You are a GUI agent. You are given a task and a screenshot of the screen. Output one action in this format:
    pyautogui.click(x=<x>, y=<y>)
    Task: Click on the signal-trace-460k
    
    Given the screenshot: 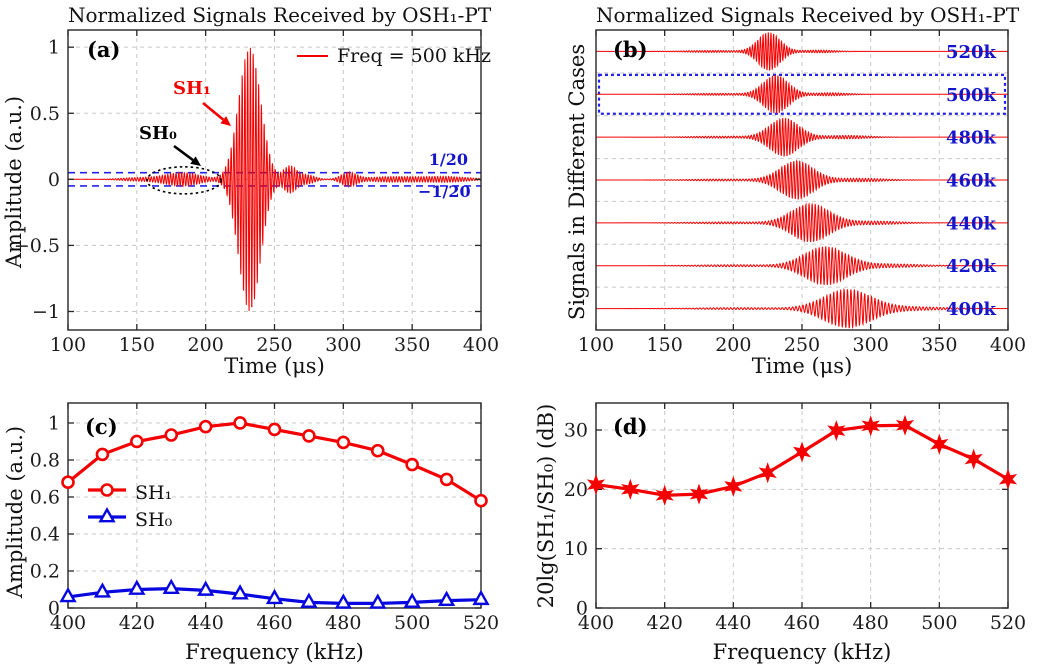 What is the action you would take?
    pyautogui.click(x=802, y=180)
    